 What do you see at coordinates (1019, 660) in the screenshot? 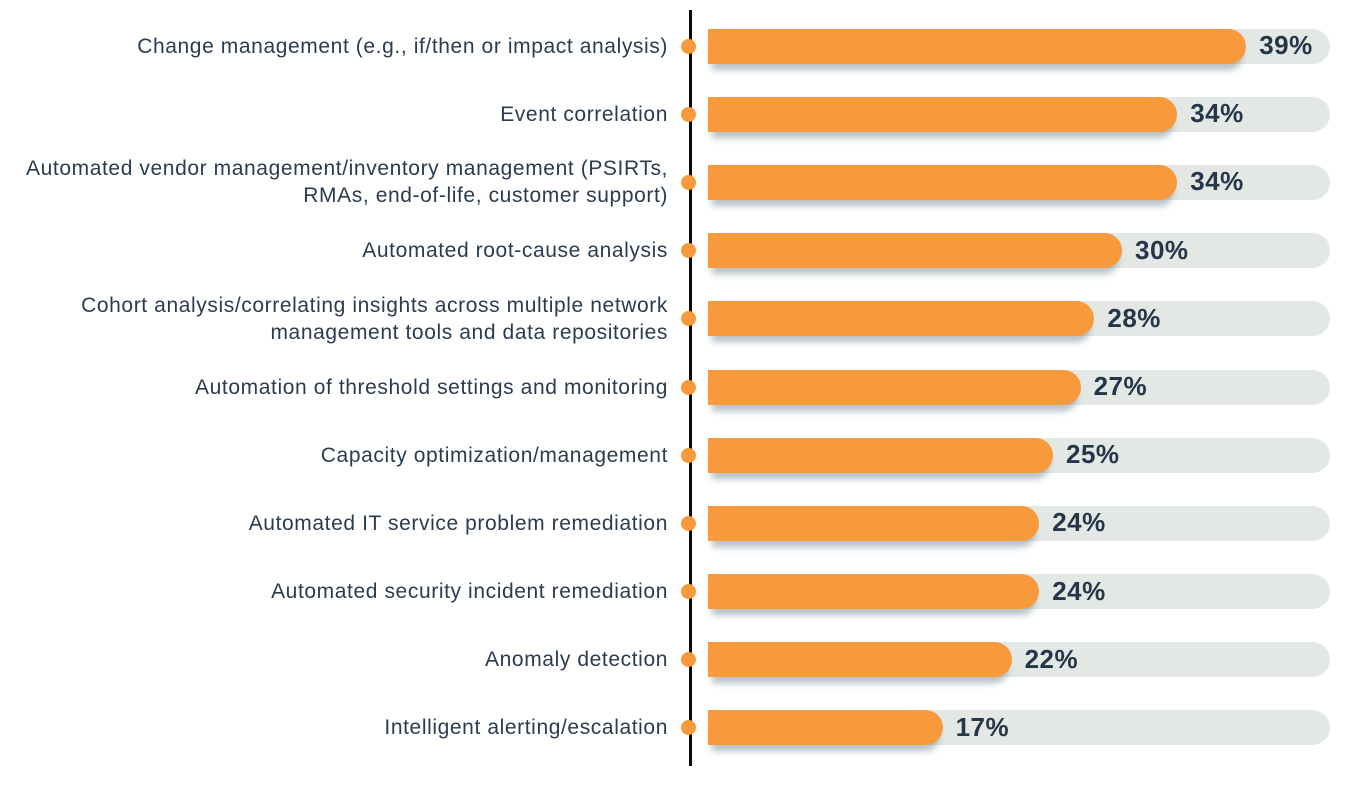
I see `bar-track: 22%` at bounding box center [1019, 660].